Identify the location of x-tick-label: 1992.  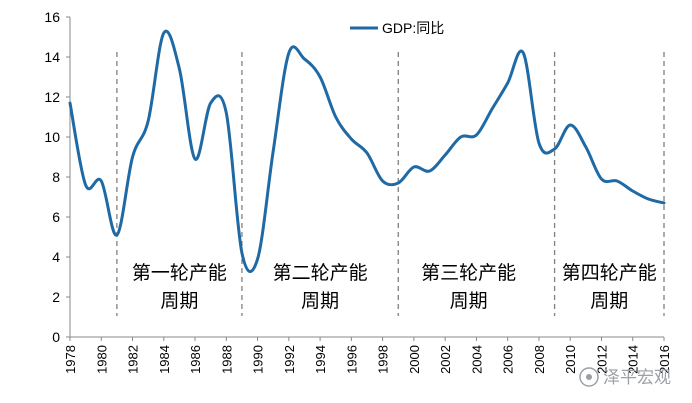
(289, 359).